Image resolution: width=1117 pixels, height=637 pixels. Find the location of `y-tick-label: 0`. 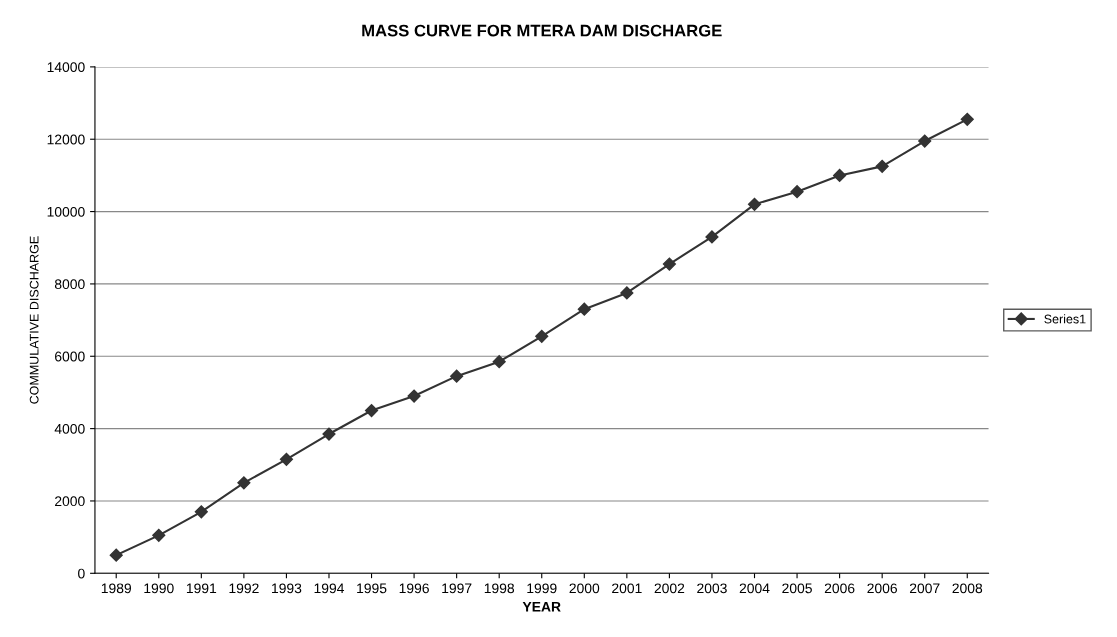

y-tick-label: 0 is located at coordinates (81, 573).